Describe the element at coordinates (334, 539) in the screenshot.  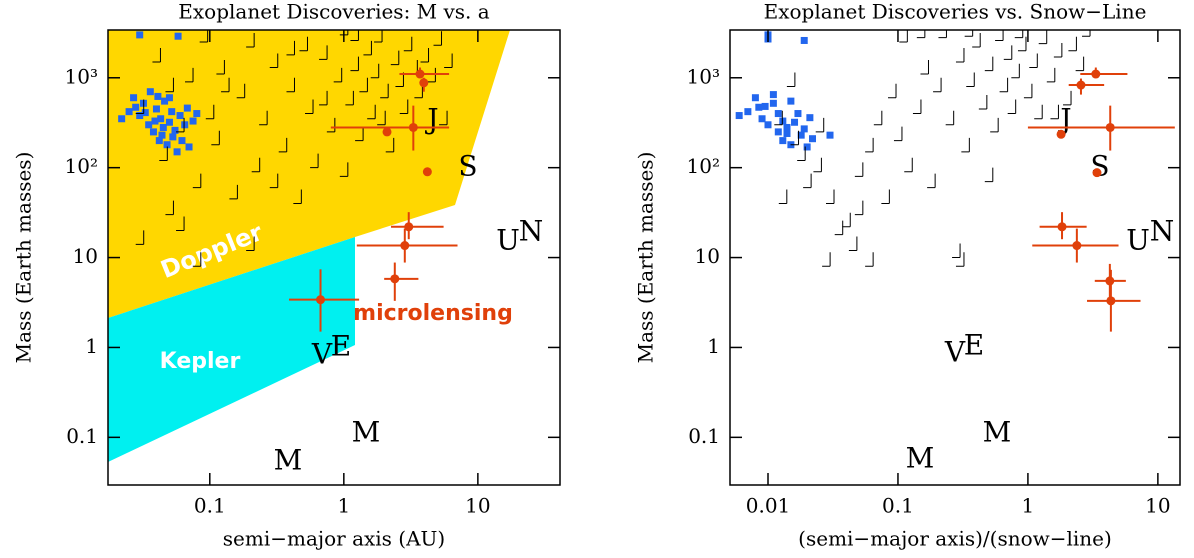
I see `x-axis-label: semi−major axis (AU)` at that location.